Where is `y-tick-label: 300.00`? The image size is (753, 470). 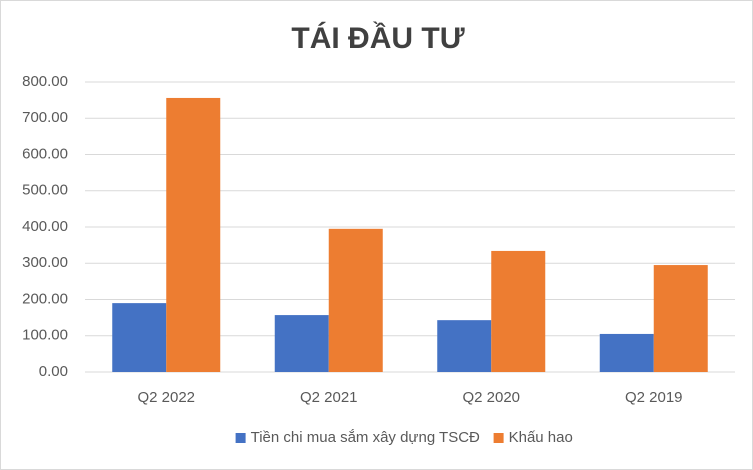
y-tick-label: 300.00 is located at coordinates (45, 262).